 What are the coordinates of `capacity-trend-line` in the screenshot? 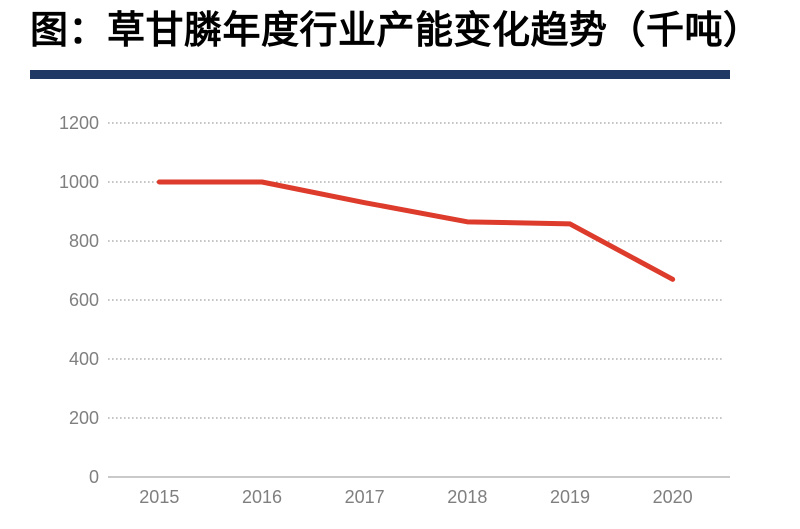 It's located at (416, 230).